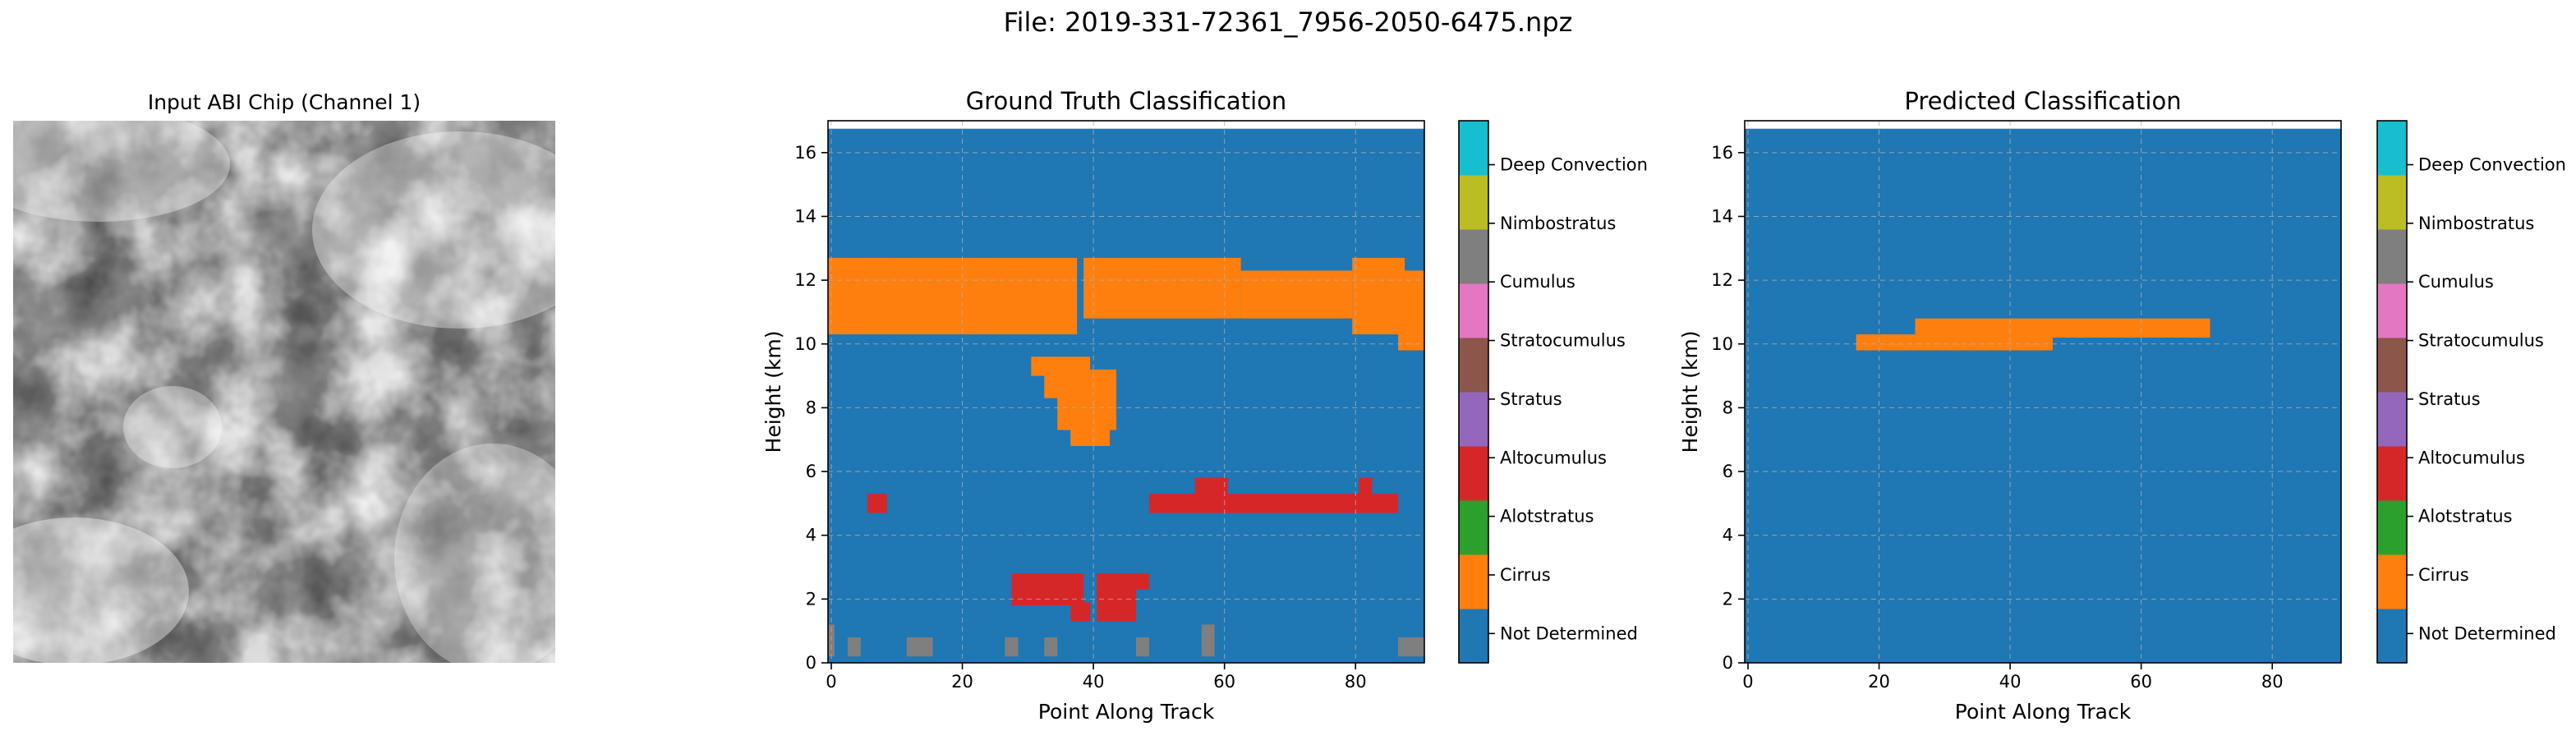  Describe the element at coordinates (773, 392) in the screenshot. I see `gt-y-axis-label: Height (km)` at that location.